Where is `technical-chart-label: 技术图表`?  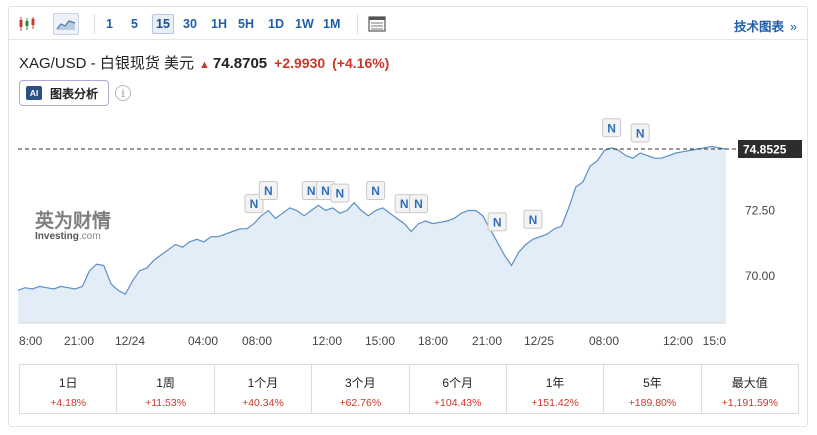 technical-chart-label: 技术图表 is located at coordinates (759, 27).